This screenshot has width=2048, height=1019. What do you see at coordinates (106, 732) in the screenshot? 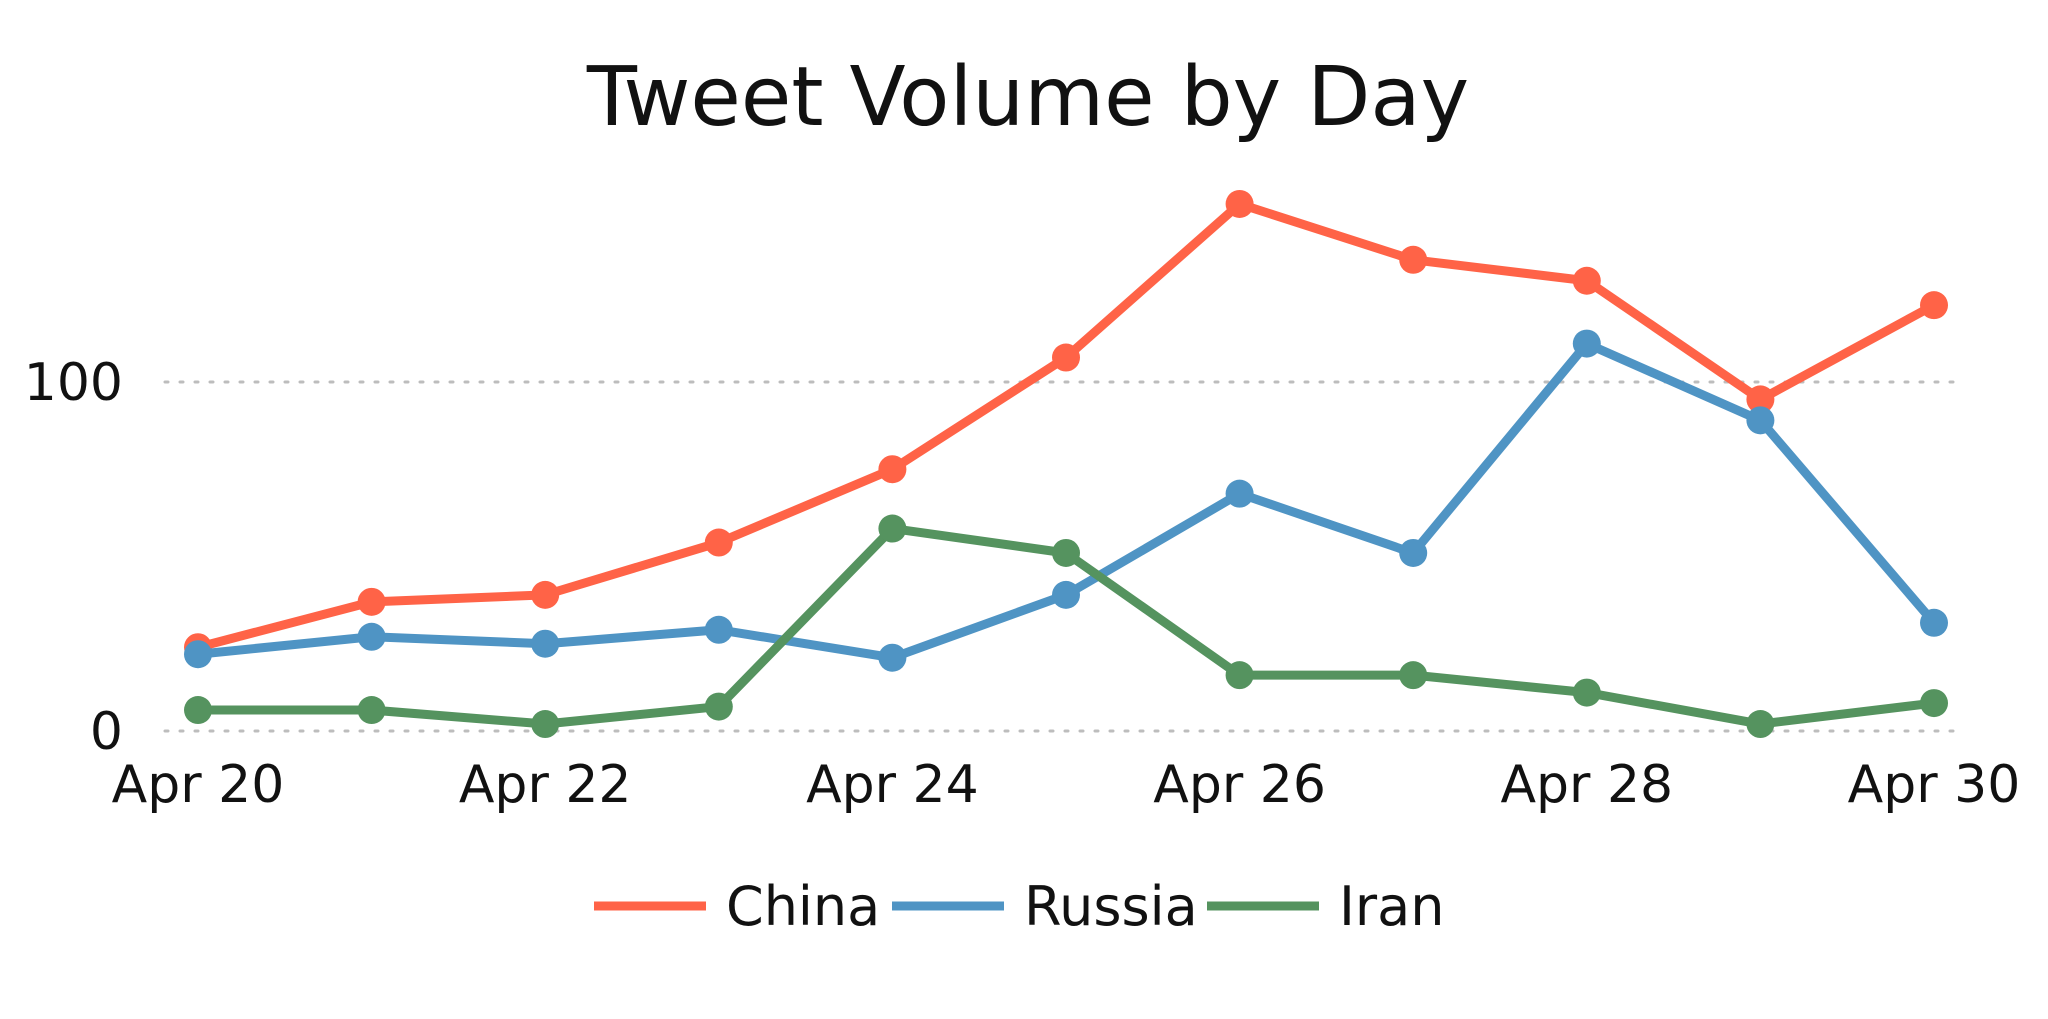
I see `y-tick-label: 0` at bounding box center [106, 732].